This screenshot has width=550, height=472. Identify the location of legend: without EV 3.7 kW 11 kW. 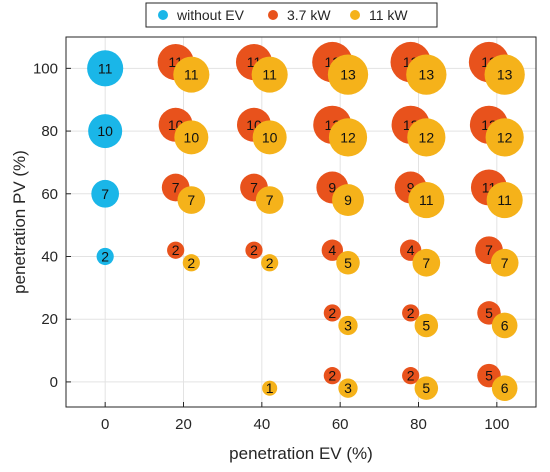
(291, 15).